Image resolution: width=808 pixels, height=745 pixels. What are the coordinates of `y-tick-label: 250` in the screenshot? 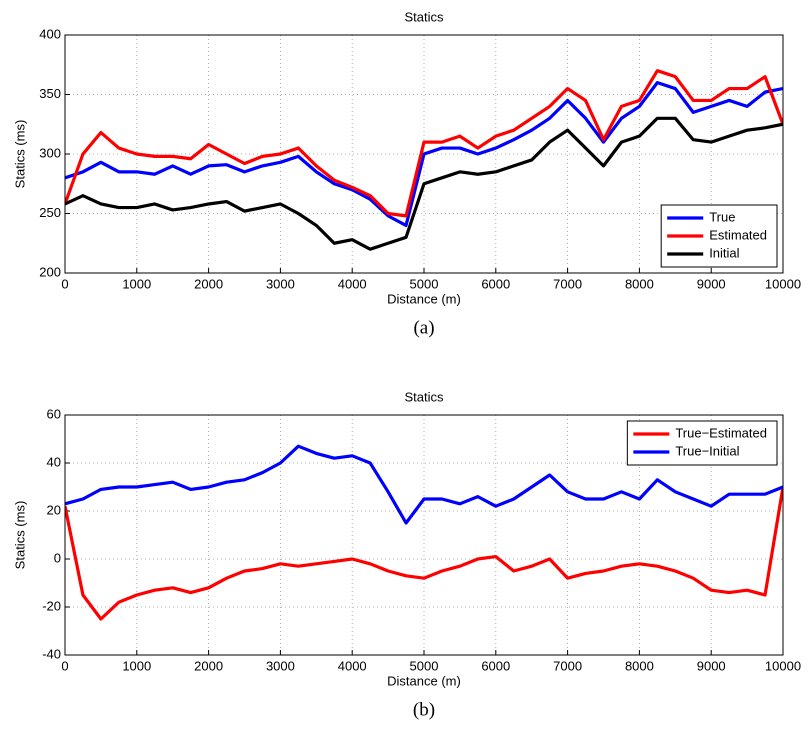 It's located at (50, 212).